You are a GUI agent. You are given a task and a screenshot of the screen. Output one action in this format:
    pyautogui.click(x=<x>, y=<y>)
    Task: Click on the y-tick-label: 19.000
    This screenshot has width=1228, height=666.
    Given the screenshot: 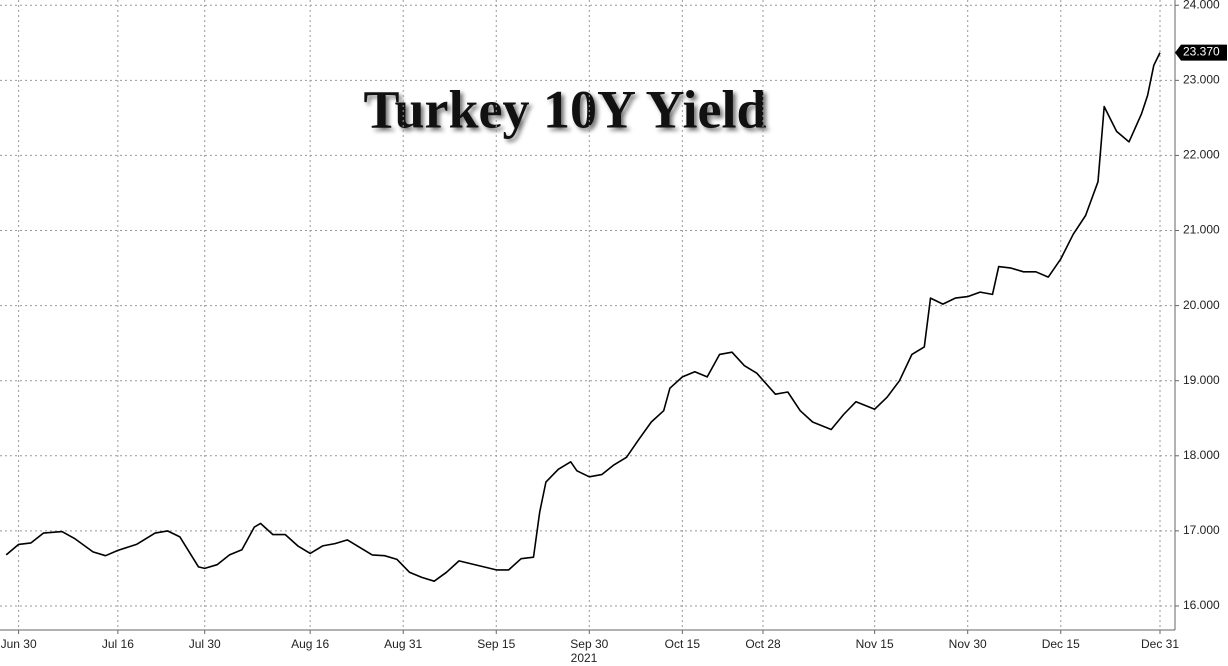 What is the action you would take?
    pyautogui.click(x=1201, y=380)
    